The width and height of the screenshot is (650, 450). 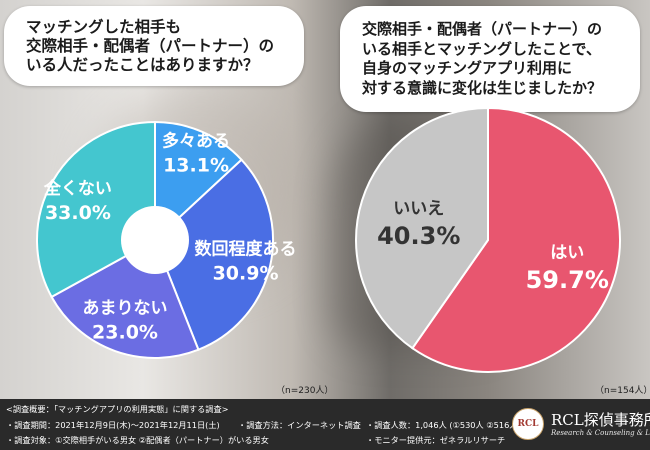 What do you see at coordinates (443, 425) in the screenshot?
I see `footer-count: ・調査人数：1,046人 (①530人 ②516人)` at bounding box center [443, 425].